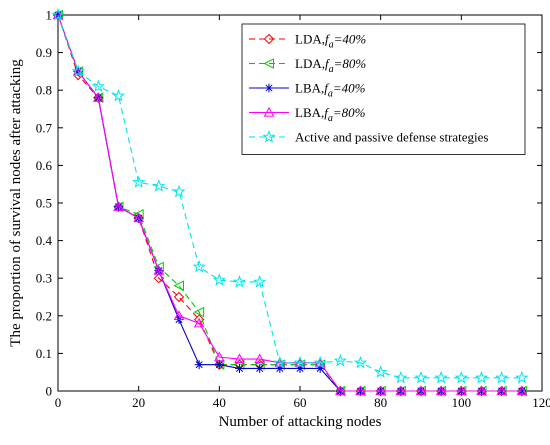 The width and height of the screenshot is (550, 445). Describe the element at coordinates (380, 402) in the screenshot. I see `x-tick-label: 80` at that location.